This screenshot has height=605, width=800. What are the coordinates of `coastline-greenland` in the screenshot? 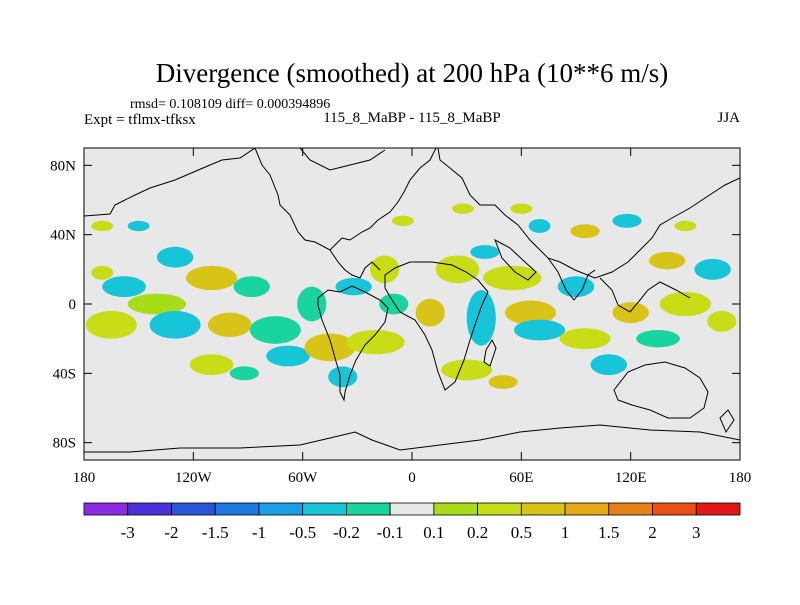 It's located at (342, 159).